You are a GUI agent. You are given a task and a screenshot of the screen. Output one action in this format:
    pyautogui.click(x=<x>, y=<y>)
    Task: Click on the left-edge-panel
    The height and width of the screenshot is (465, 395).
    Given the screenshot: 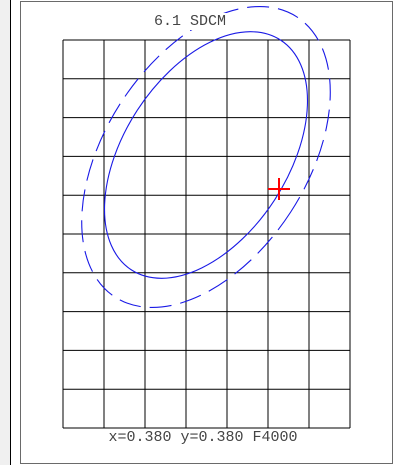 What is the action you would take?
    pyautogui.click(x=5, y=232)
    